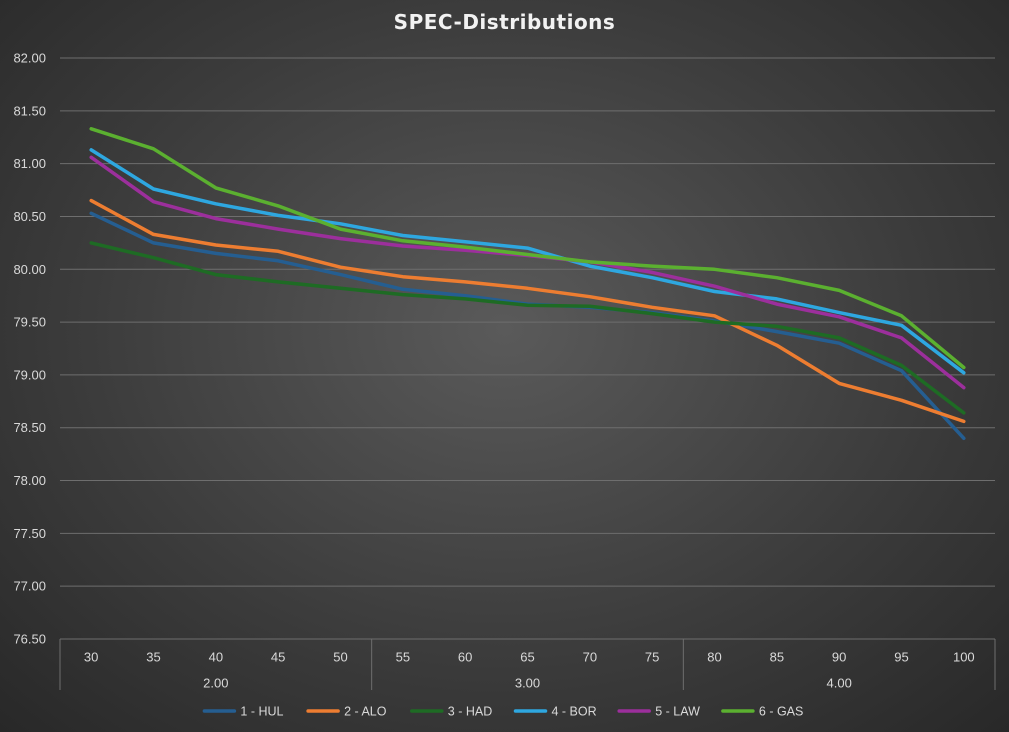 The width and height of the screenshot is (1009, 732). What do you see at coordinates (527, 657) in the screenshot?
I see `x-tick-label: 65` at bounding box center [527, 657].